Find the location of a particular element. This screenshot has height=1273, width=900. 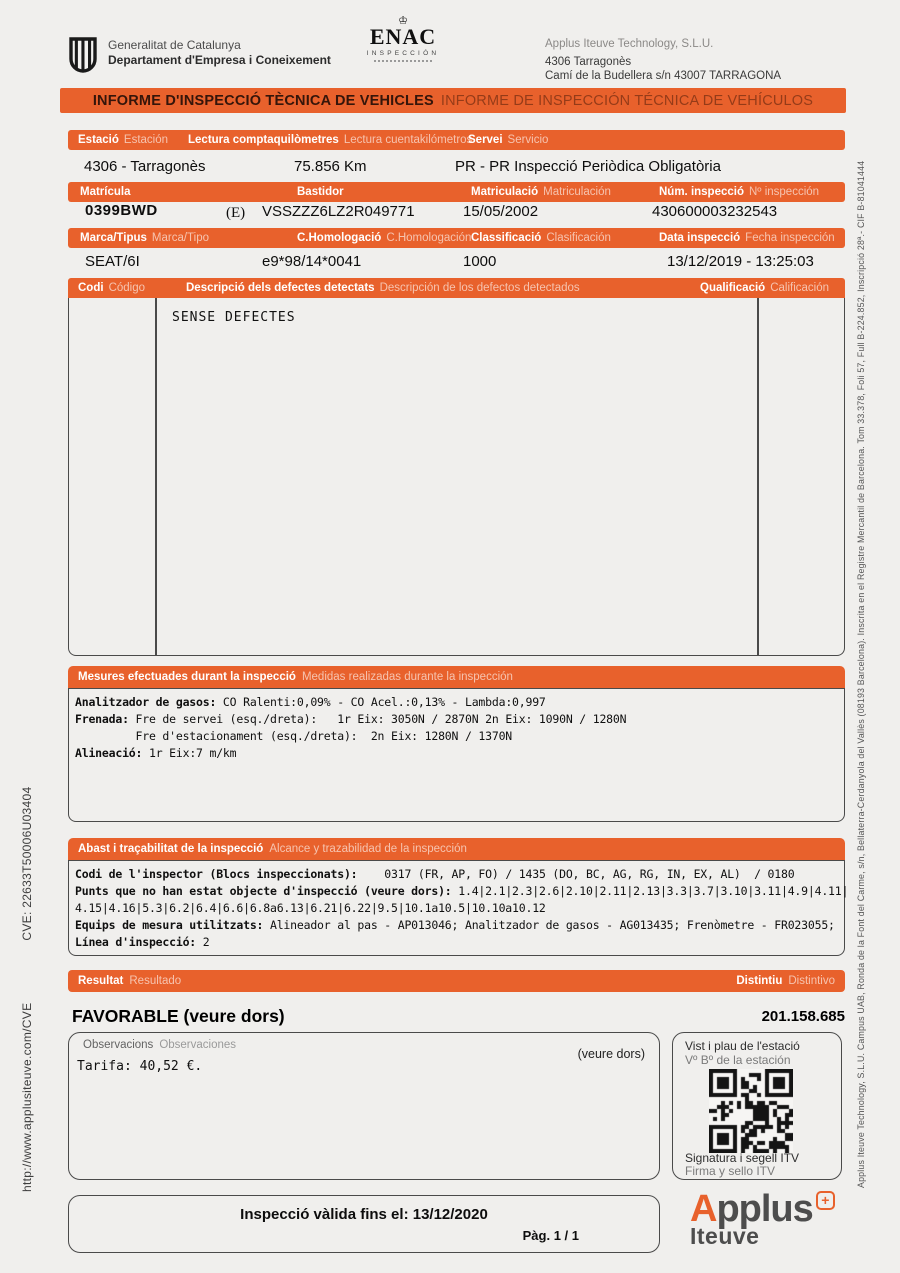

company-address: Camí de la Budellera s/n 43007 TARRAGONA is located at coordinates (663, 76).